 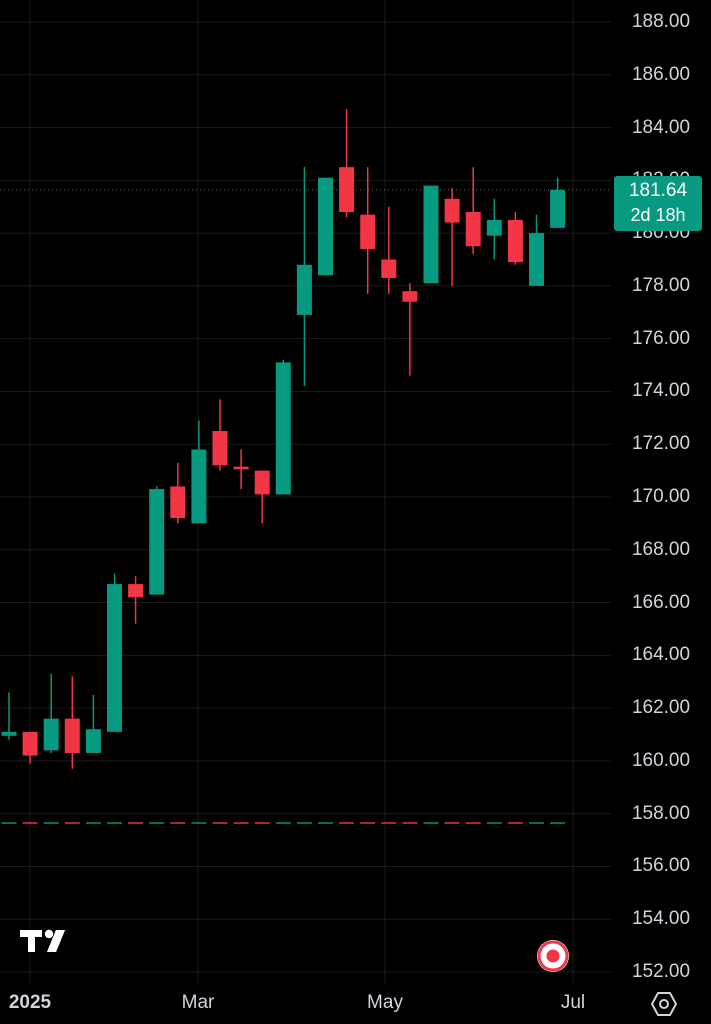 What do you see at coordinates (664, 1004) in the screenshot?
I see `settings-hexagon-icon` at bounding box center [664, 1004].